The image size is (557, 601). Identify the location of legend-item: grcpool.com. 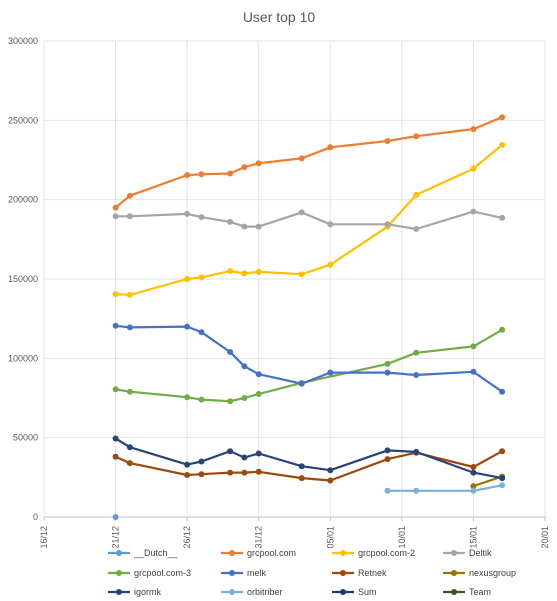
(258, 553).